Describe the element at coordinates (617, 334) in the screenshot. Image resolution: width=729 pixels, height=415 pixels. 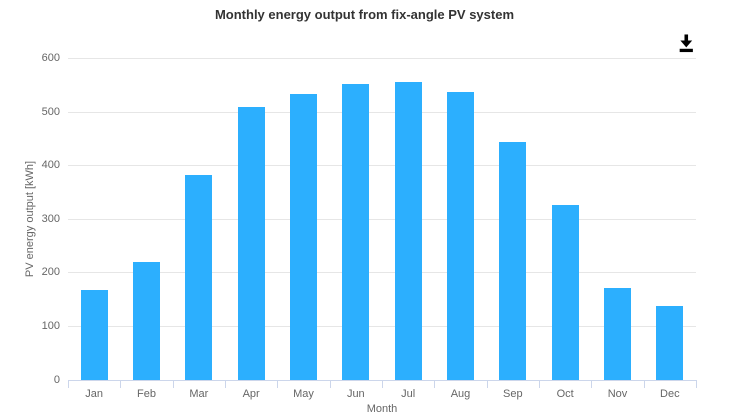
I see `bar-nov` at that location.